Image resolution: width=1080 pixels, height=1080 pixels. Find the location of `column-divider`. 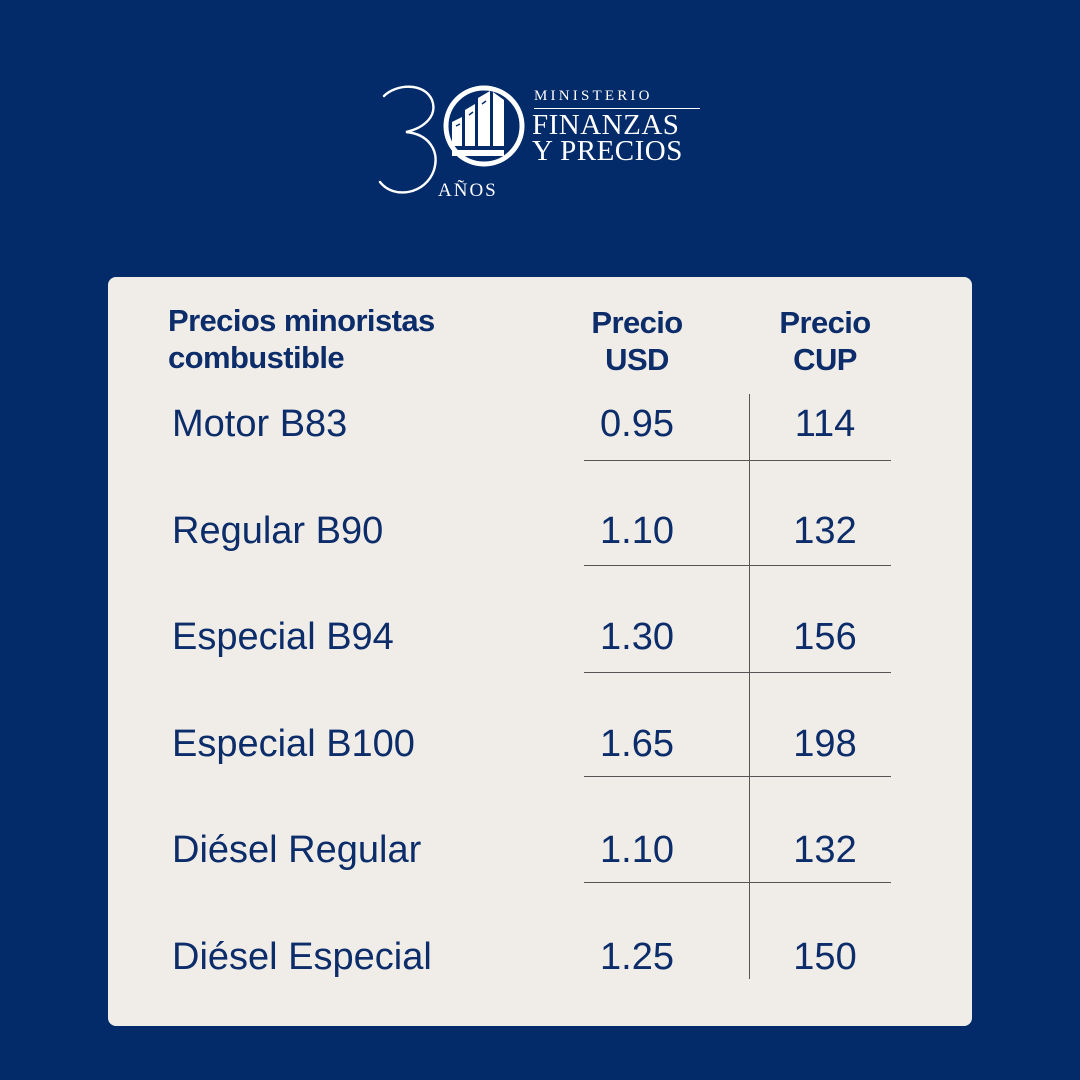

column-divider is located at coordinates (749, 686).